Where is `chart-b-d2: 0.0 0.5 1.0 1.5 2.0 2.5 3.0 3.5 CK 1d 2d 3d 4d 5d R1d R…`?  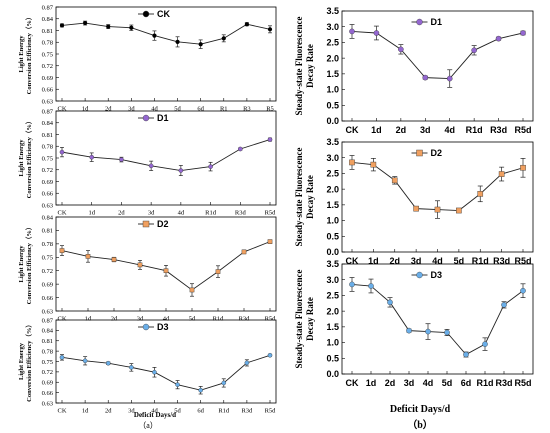 chart-b-d2: 0.0 0.5 1.0 1.5 2.0 2.5 3.0 3.5 CK 1d 2d 3d 4d 5d R1d R… is located at coordinates (414, 201).